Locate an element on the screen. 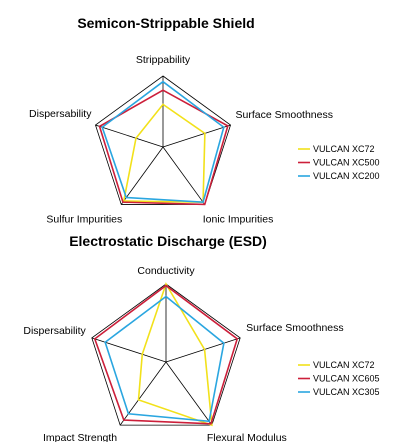 The height and width of the screenshot is (442, 408). series-vulcan-xc605 is located at coordinates (166, 354).